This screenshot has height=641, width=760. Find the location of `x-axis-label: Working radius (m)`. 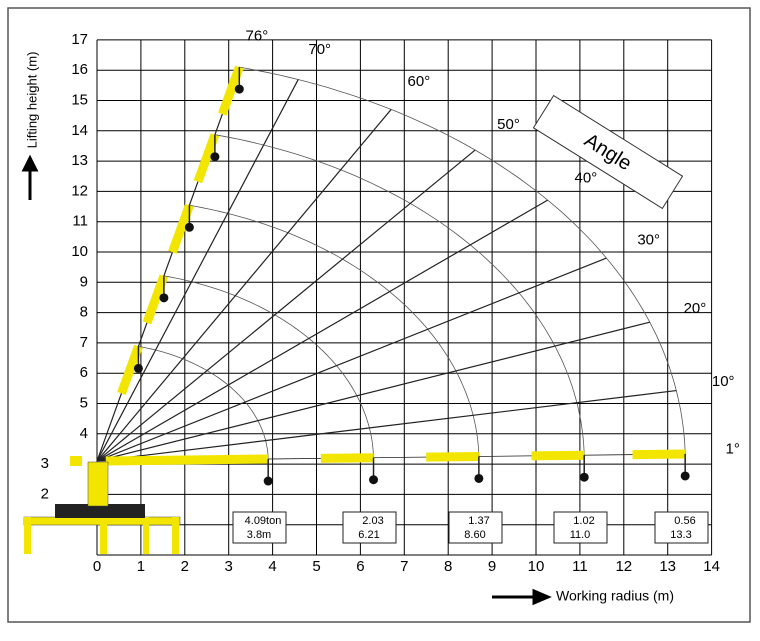

x-axis-label: Working radius (m) is located at coordinates (615, 596).